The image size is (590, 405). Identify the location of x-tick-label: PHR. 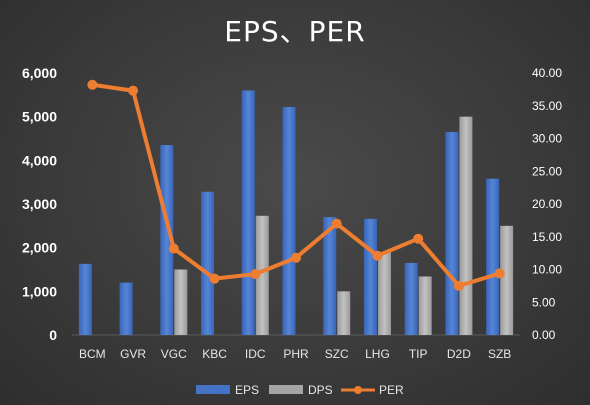
(296, 354).